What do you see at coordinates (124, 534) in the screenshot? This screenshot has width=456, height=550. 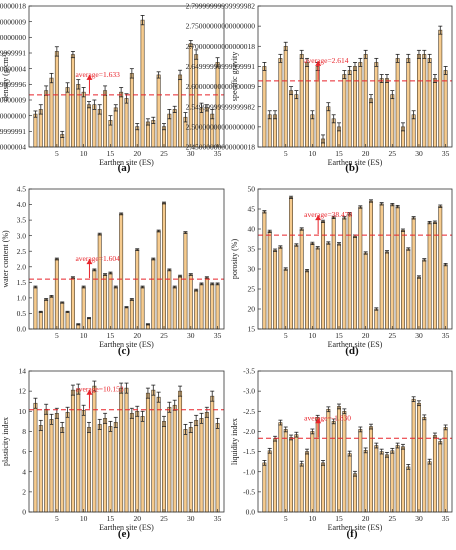 I see `panel-caption: (e)` at bounding box center [124, 534].